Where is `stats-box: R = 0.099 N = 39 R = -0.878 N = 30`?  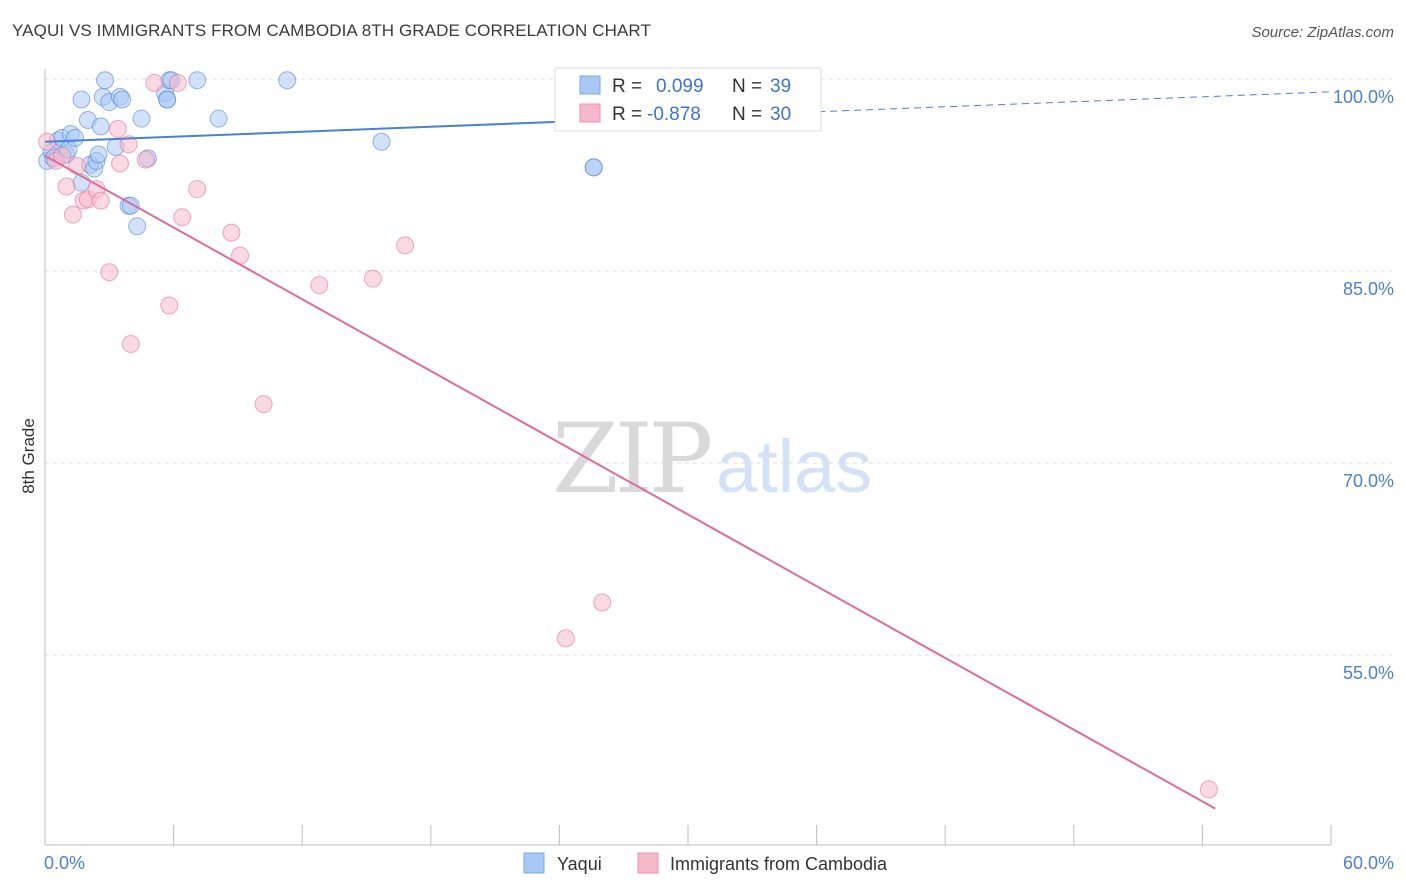 stats-box: R = 0.099 N = 39 R = -0.878 N = 30 is located at coordinates (688, 99).